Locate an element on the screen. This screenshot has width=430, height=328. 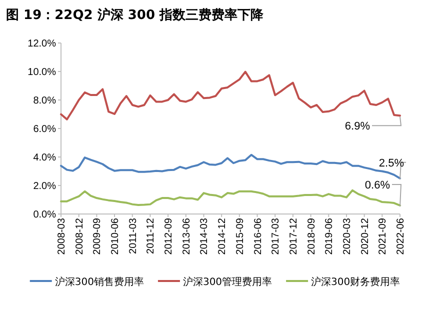
x-tick-label: 2021-09 is located at coordinates (383, 236).